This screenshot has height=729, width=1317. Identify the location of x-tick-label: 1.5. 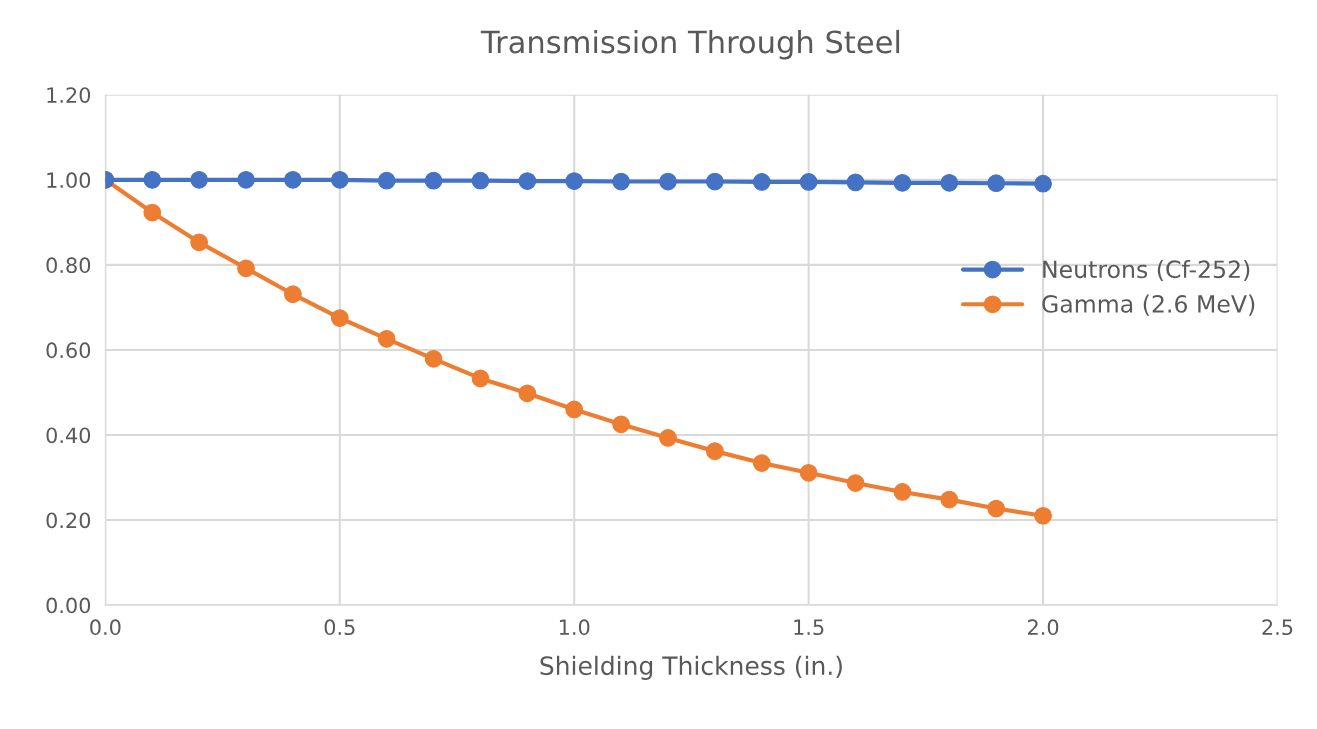
(809, 627).